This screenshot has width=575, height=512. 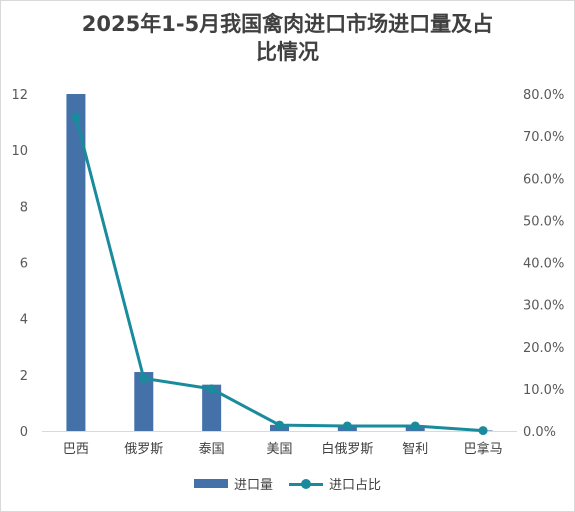 What do you see at coordinates (539, 432) in the screenshot?
I see `y-right-tick-label: 0.0%` at bounding box center [539, 432].